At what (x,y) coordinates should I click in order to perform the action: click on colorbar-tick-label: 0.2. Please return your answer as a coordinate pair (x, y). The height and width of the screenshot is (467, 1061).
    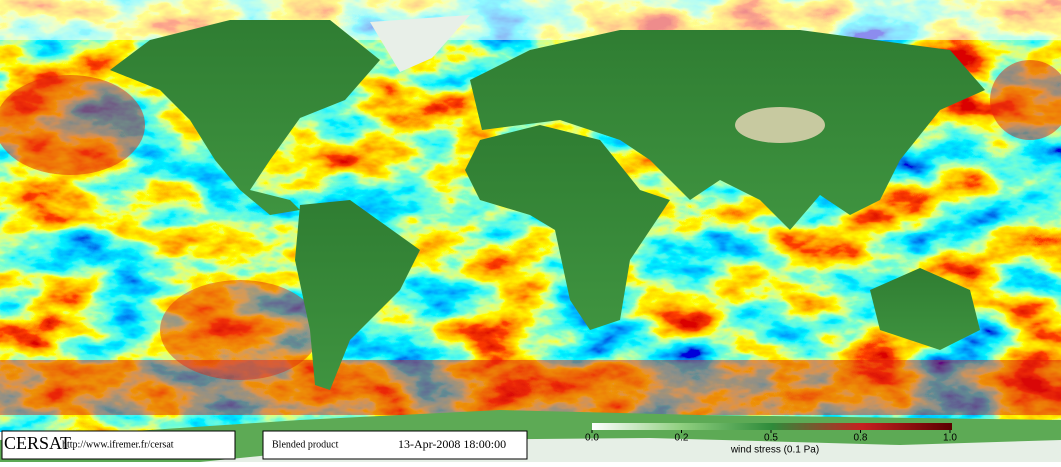
    Looking at the image, I should click on (682, 438).